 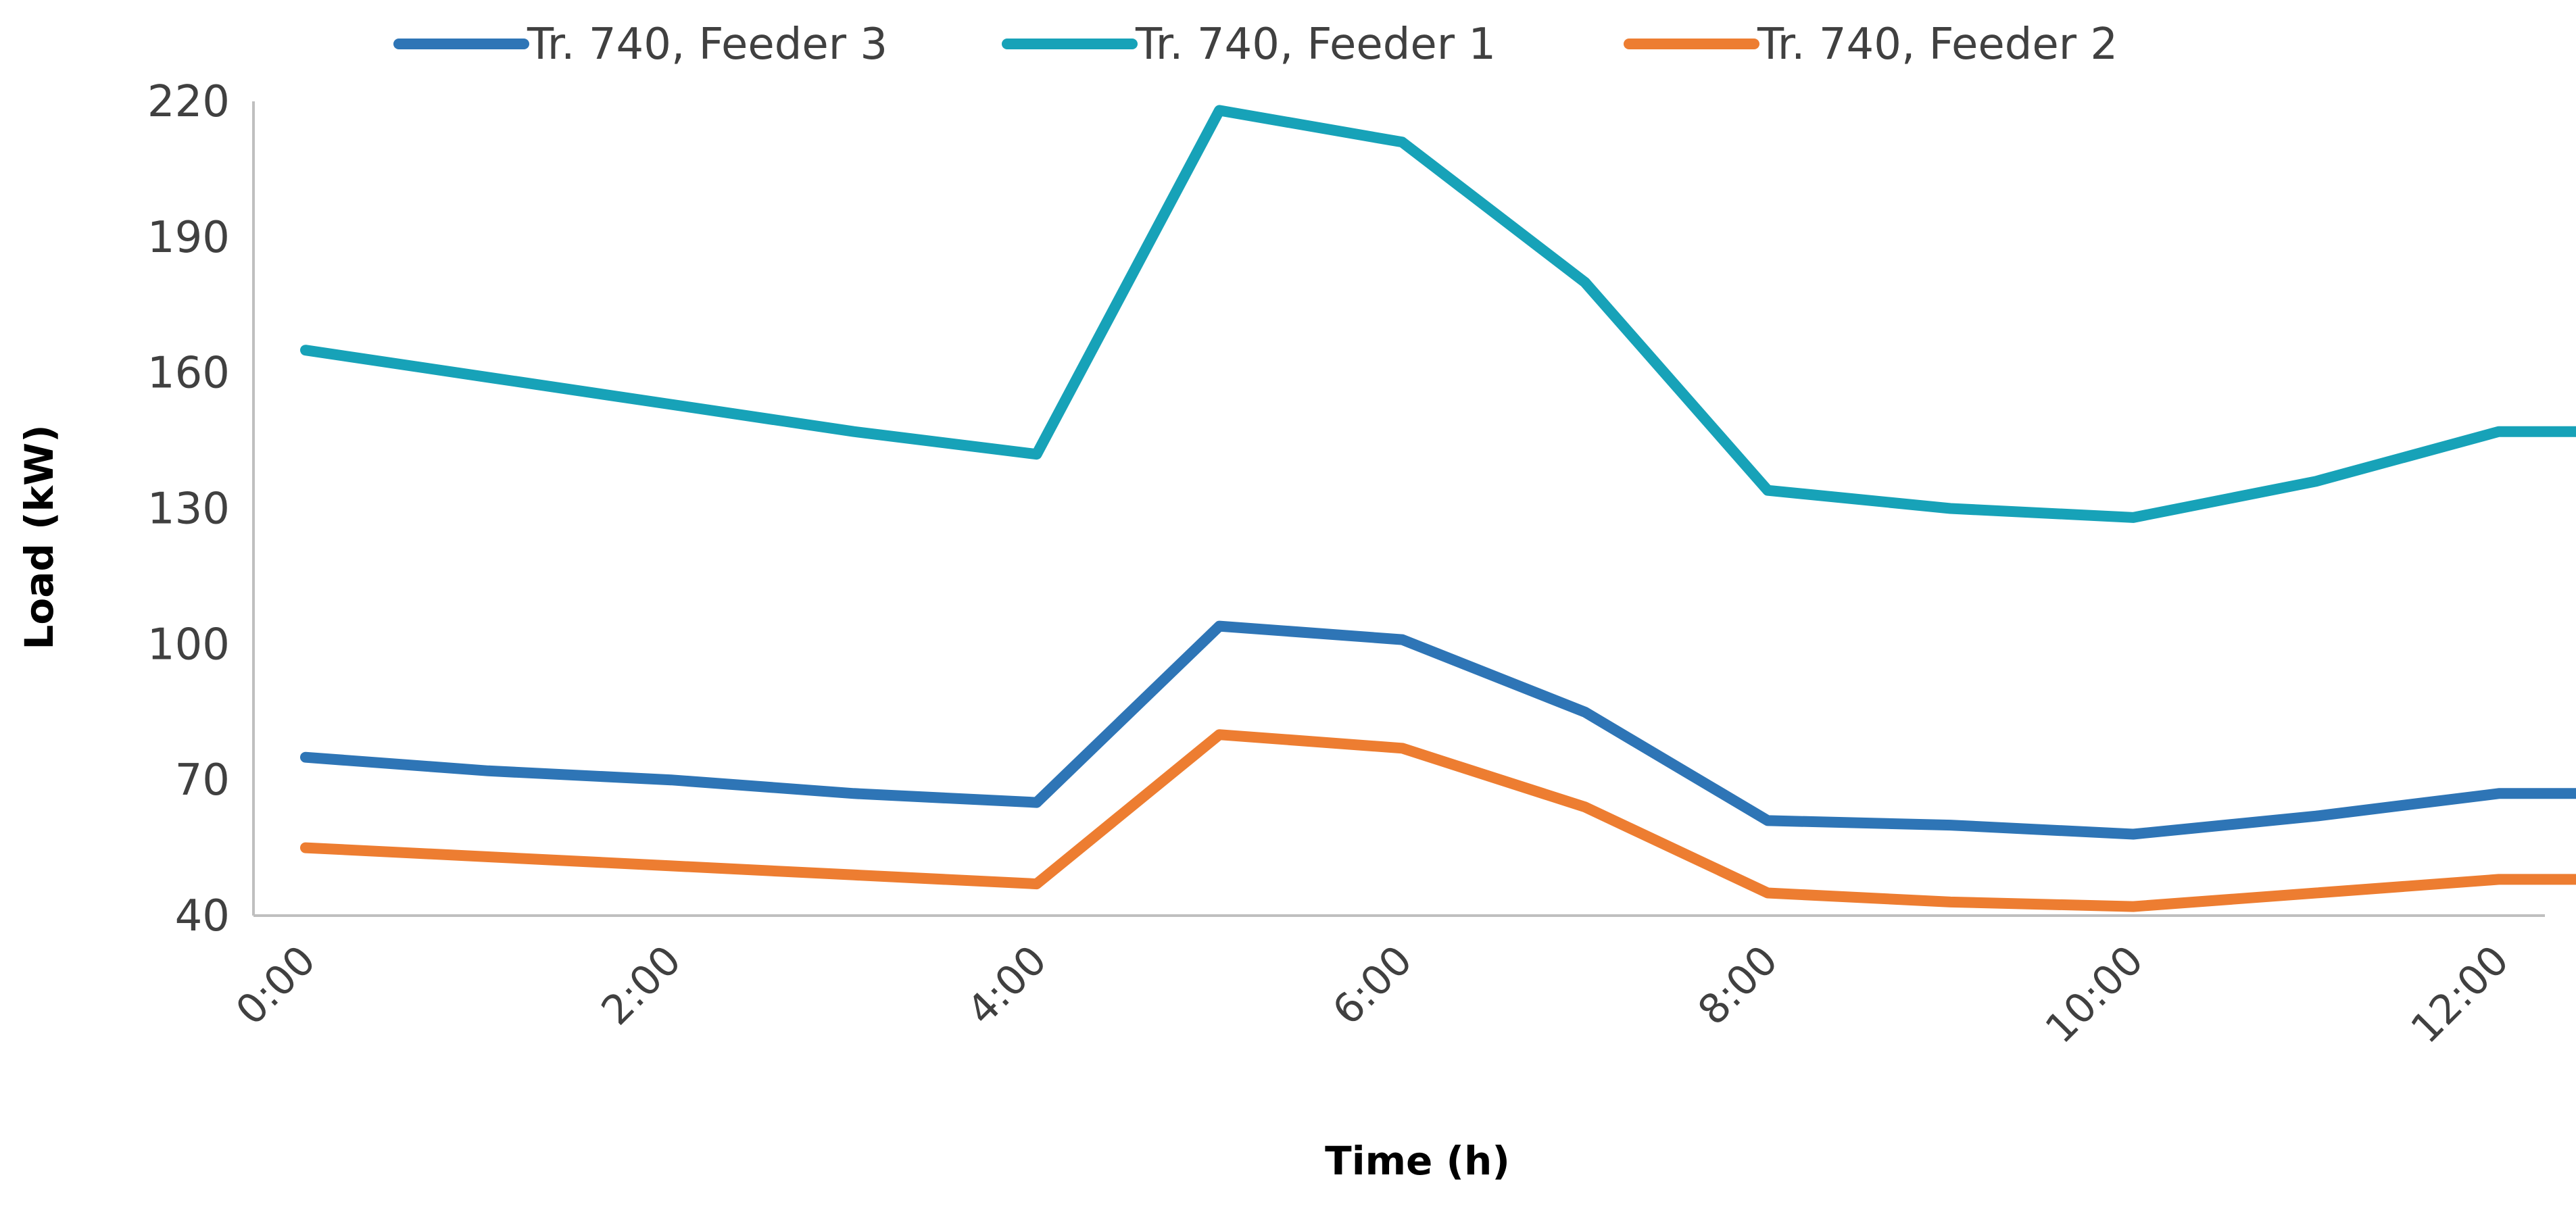 What do you see at coordinates (707, 45) in the screenshot?
I see `legend-label: Tr. 740, Feeder 3` at bounding box center [707, 45].